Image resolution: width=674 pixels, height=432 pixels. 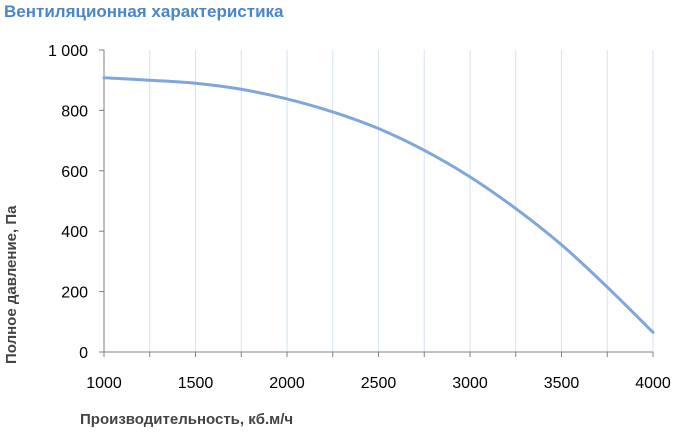 I want to click on x-tick-label: 1000, so click(x=104, y=383).